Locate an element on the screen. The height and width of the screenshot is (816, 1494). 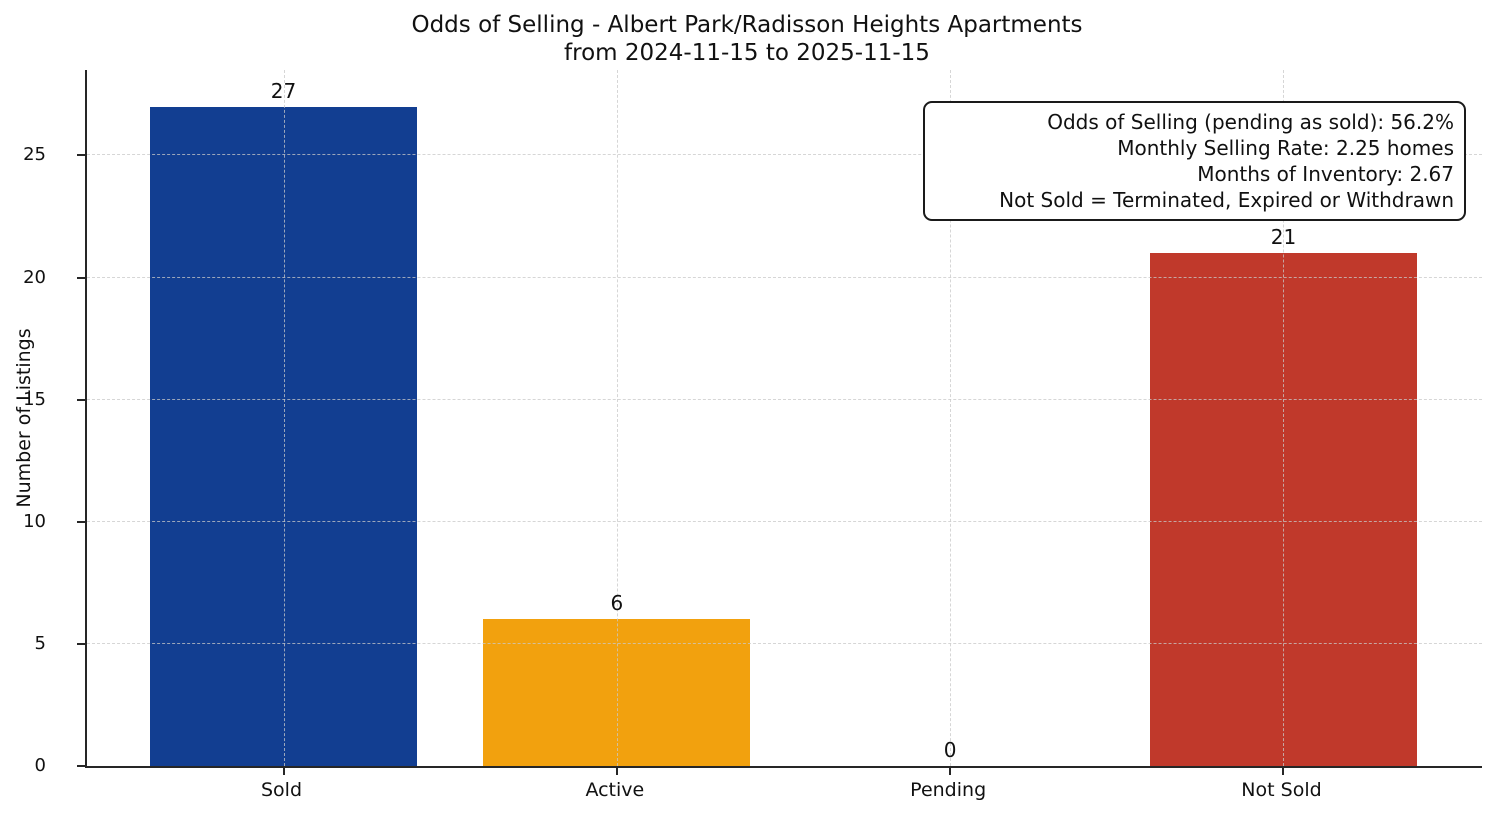
annotation-line: Odds of Selling (pending as sold): 56.2% is located at coordinates (1250, 122).